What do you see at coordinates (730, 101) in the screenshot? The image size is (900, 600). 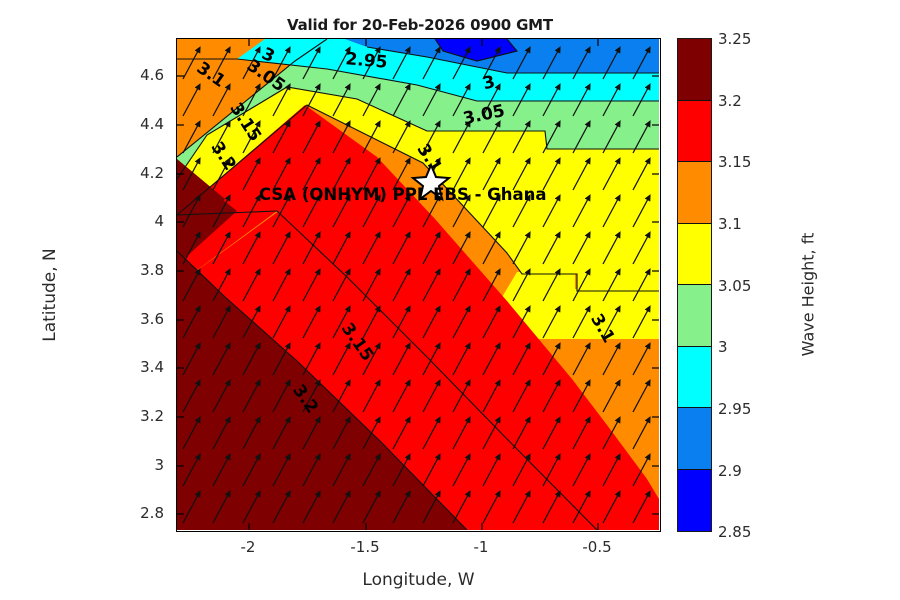 I see `colorbar-tick-label: 3.2` at bounding box center [730, 101].